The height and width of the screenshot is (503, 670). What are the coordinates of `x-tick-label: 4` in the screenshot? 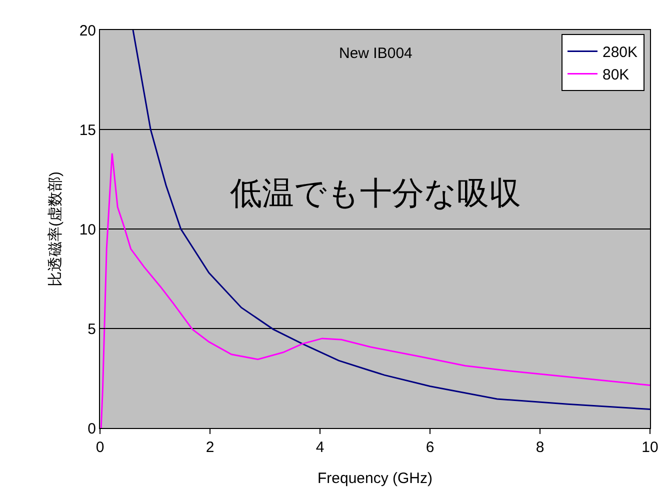 It's located at (320, 447).